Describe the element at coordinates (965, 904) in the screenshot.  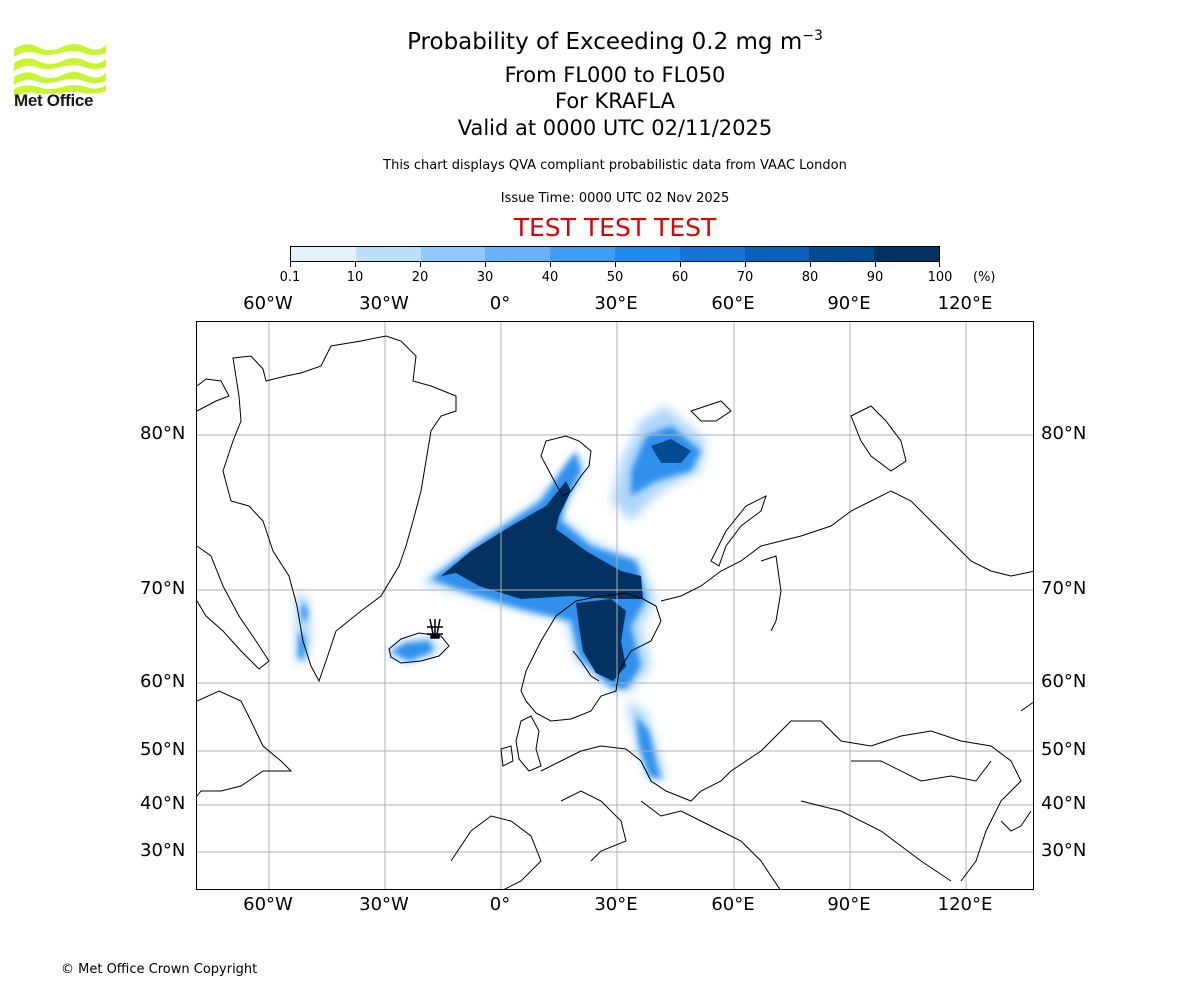
I see `lon-label-bottom: 120°E` at that location.